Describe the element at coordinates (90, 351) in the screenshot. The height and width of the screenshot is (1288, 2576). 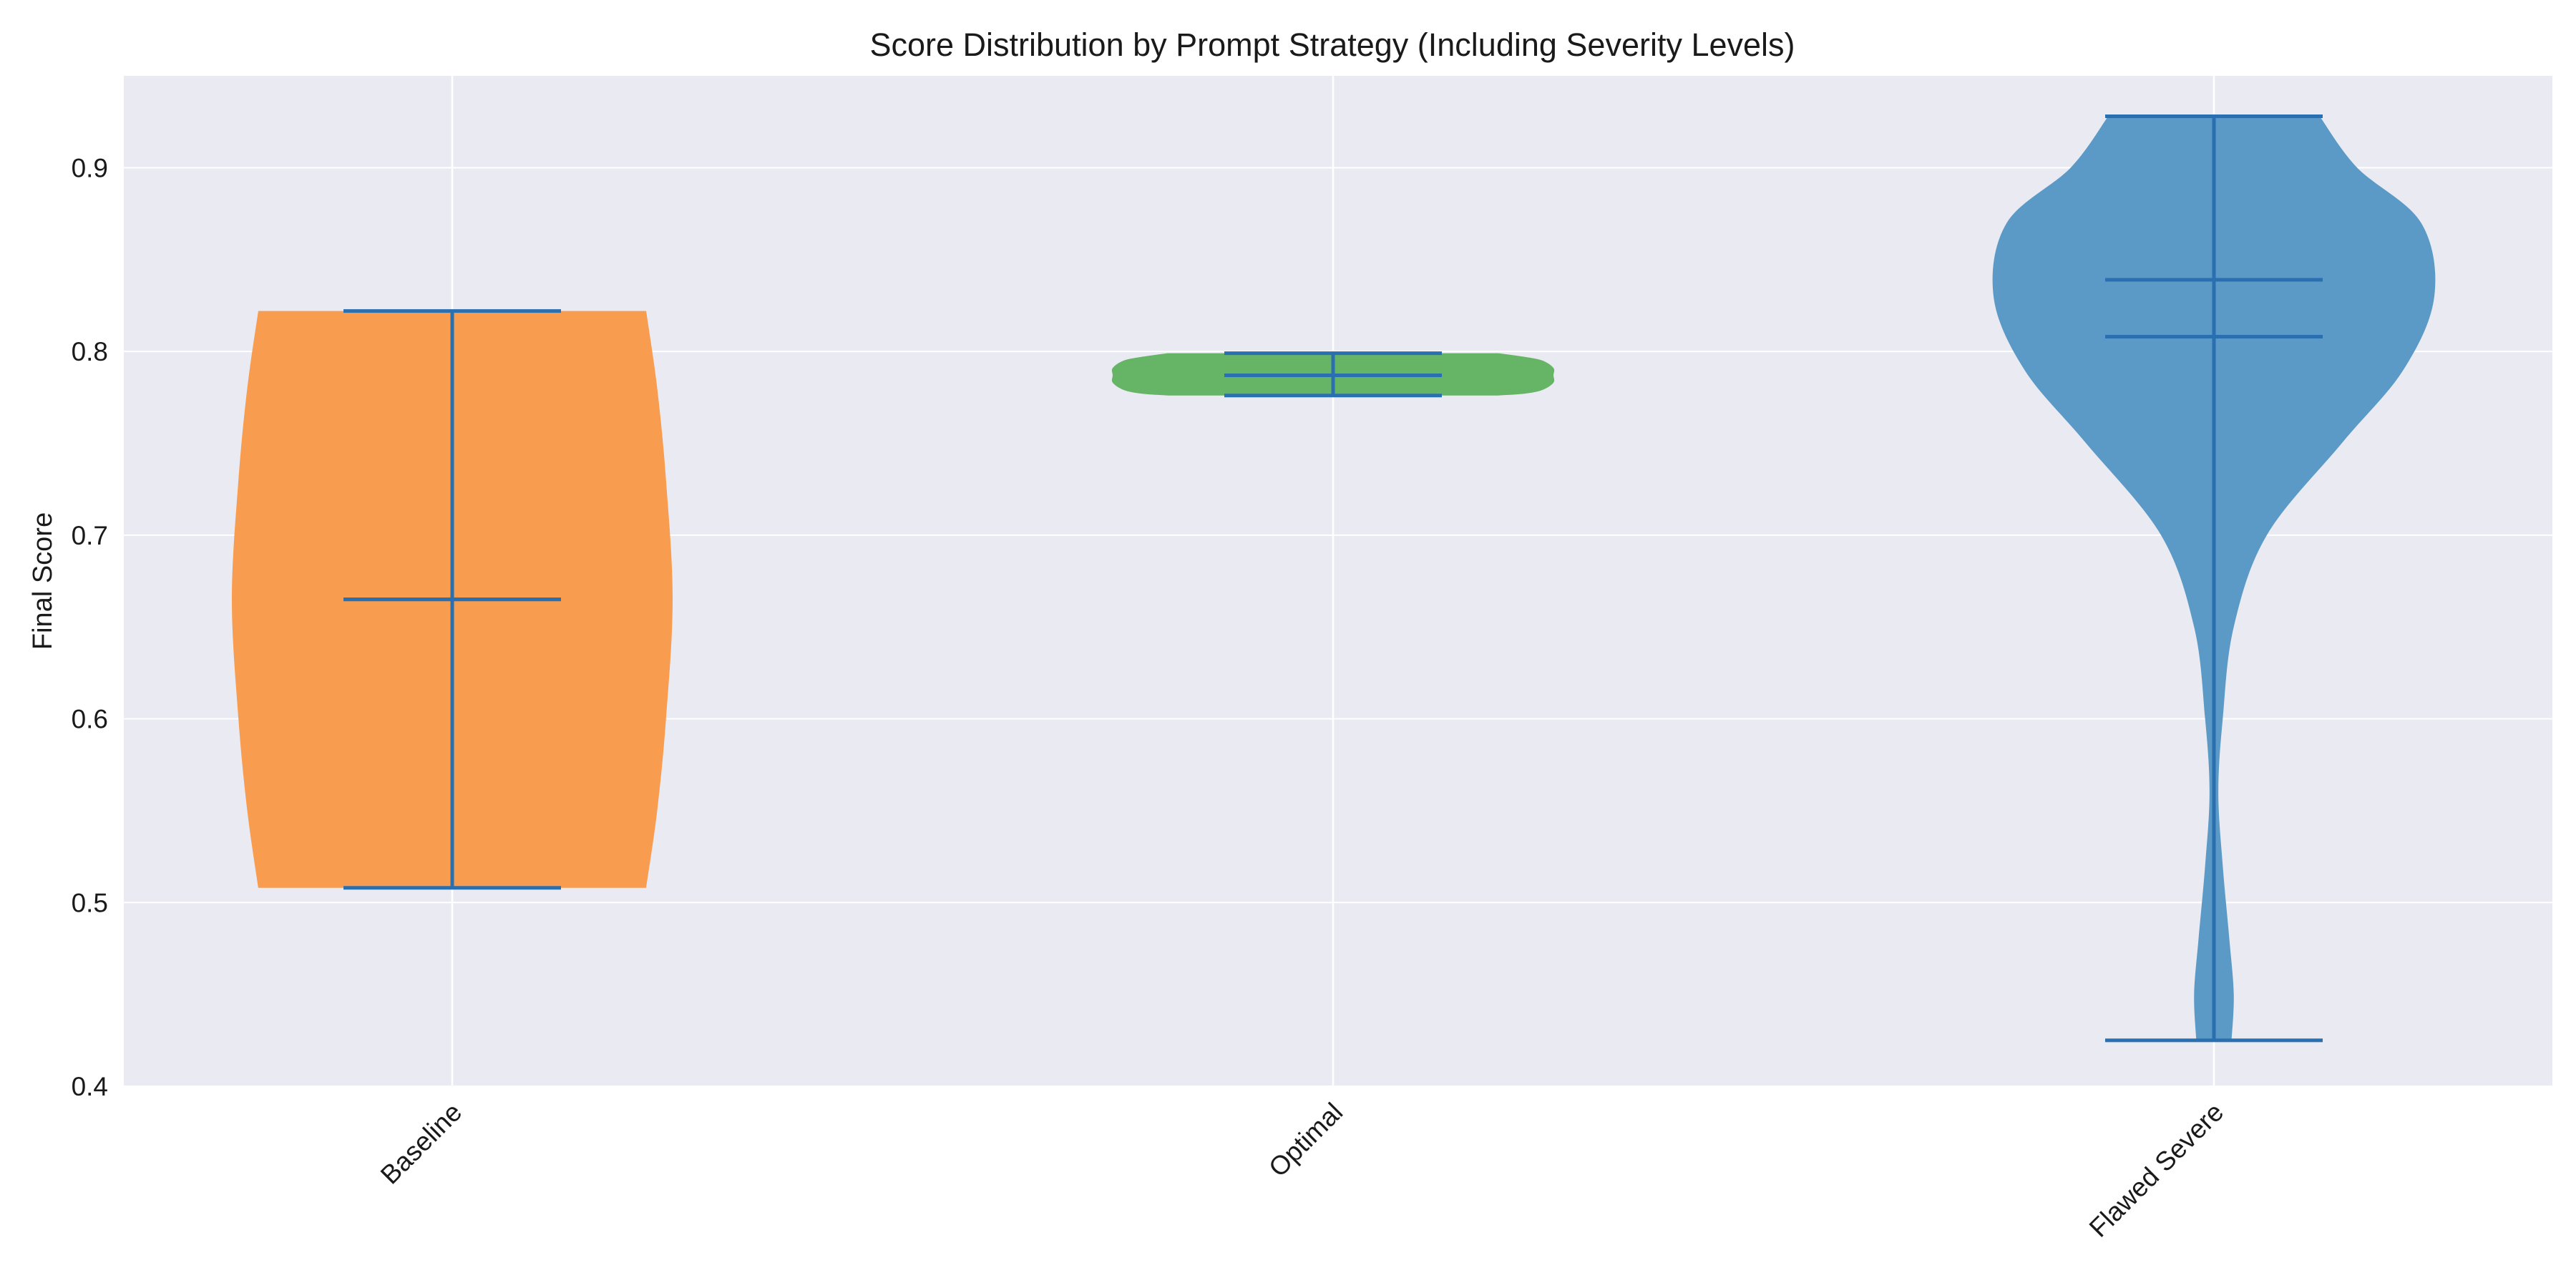
I see `y-tick-label: 0.8` at that location.